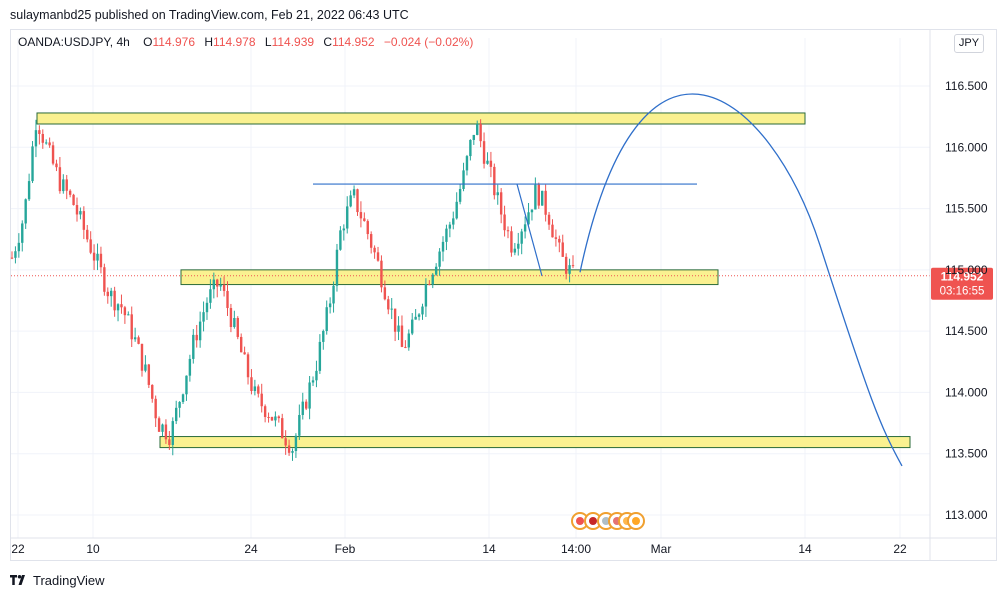  I want to click on high-label: H, so click(209, 42).